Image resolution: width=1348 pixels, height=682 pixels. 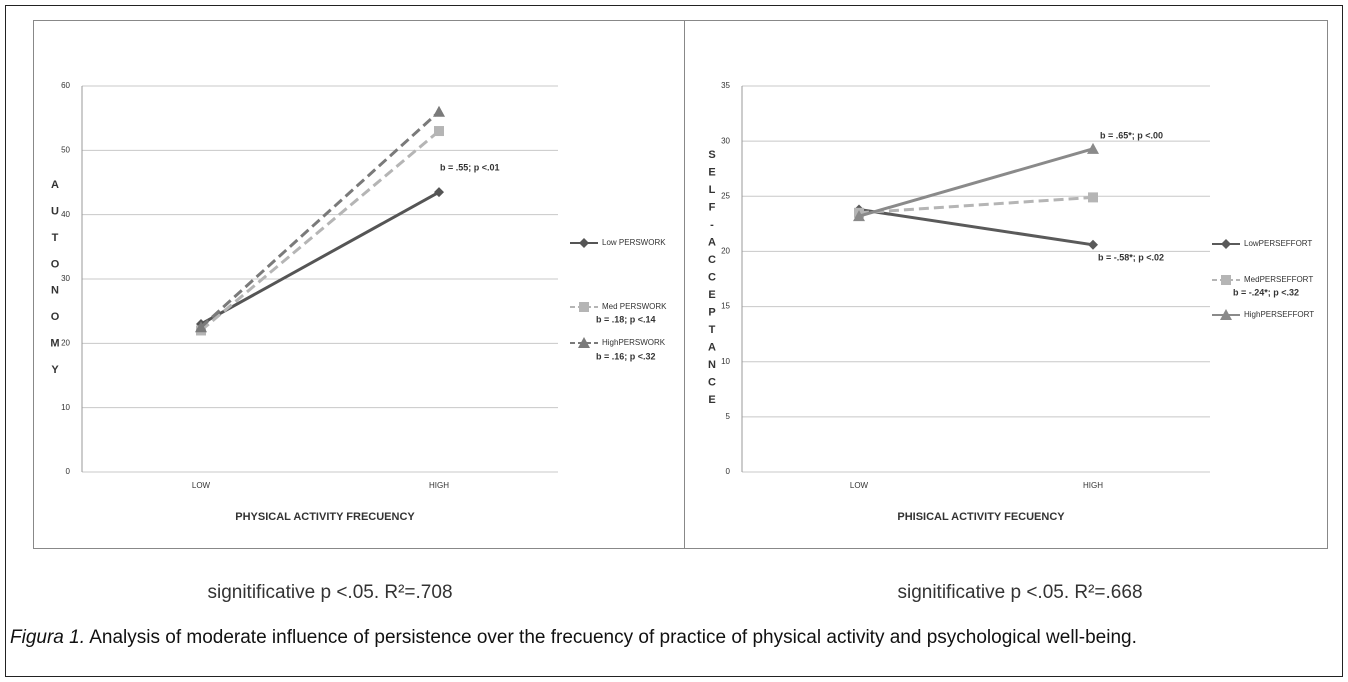 I want to click on legend-label: Low PERSWORK, so click(x=634, y=242).